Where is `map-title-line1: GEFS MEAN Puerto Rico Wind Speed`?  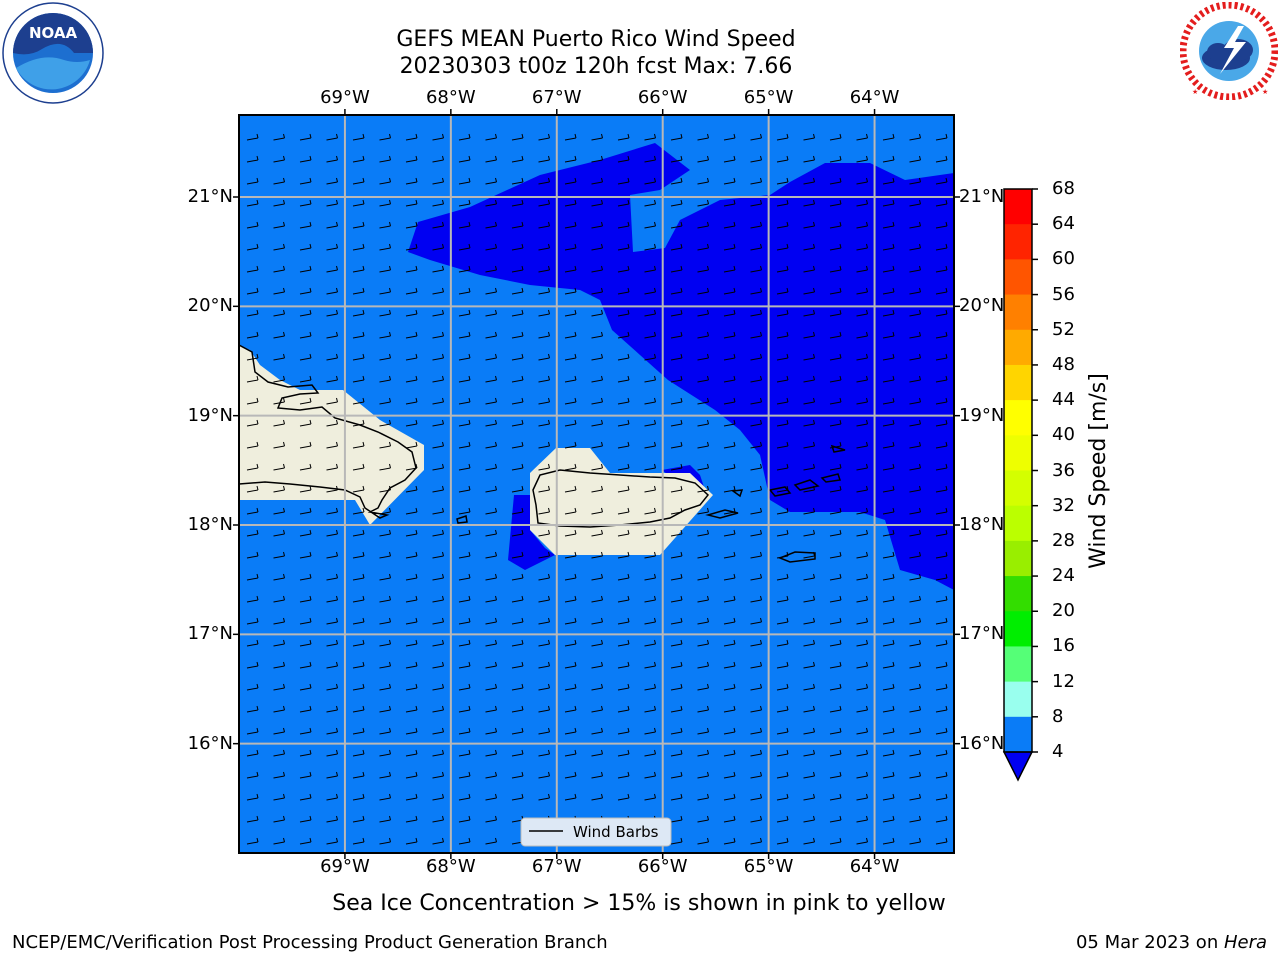 map-title-line1: GEFS MEAN Puerto Rico Wind Speed is located at coordinates (596, 39).